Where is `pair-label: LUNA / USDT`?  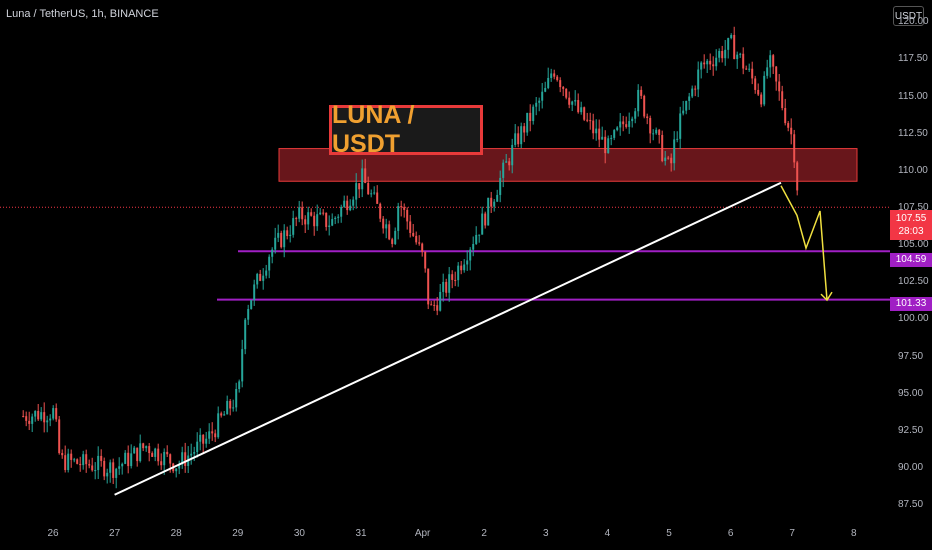 pair-label: LUNA / USDT is located at coordinates (406, 129).